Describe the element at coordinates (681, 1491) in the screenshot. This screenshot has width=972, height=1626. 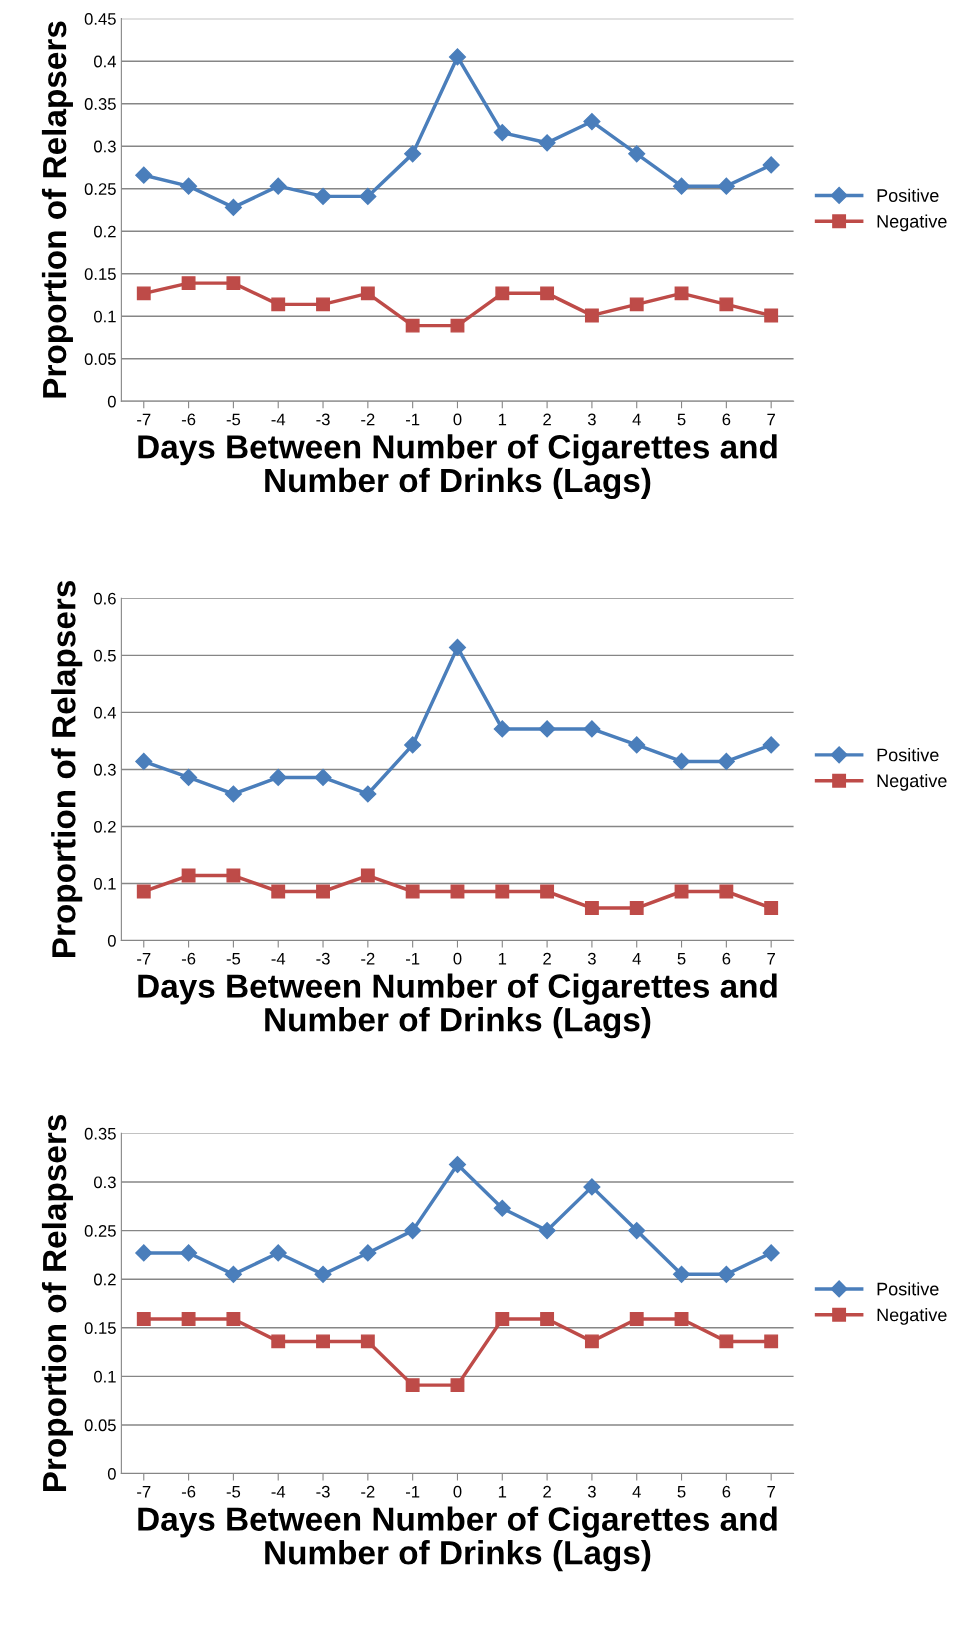
I see `x-tick-label: 5` at that location.